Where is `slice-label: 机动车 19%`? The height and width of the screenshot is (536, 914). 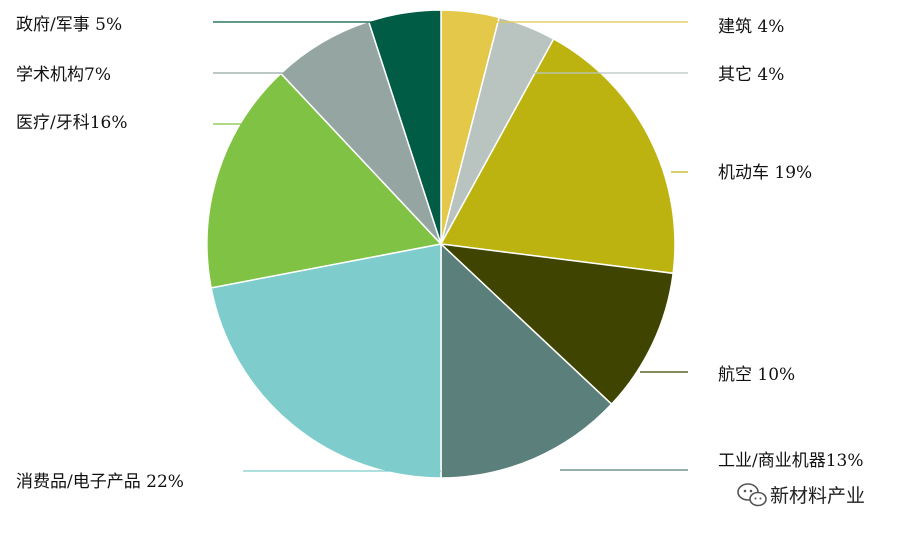 slice-label: 机动车 19% is located at coordinates (765, 173).